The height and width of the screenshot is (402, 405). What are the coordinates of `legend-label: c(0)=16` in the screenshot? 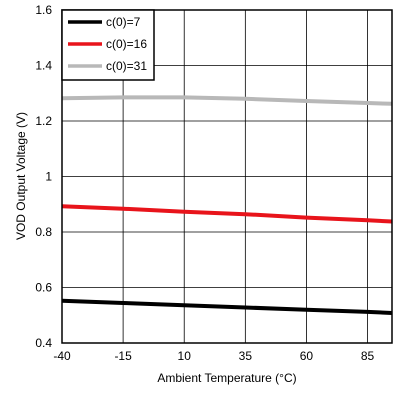 It's located at (126, 44).